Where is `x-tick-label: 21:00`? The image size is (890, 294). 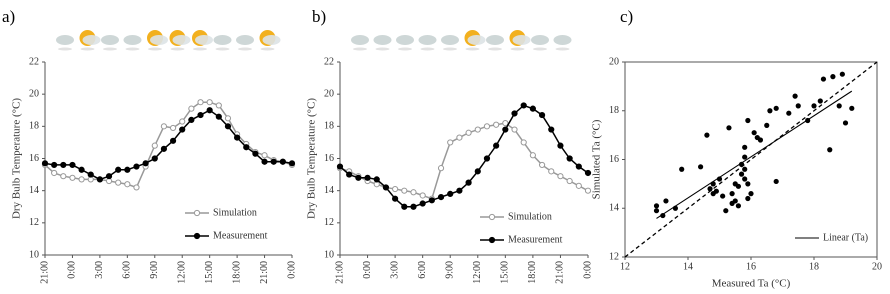 x-tick-label: 21:00 is located at coordinates (264, 272).